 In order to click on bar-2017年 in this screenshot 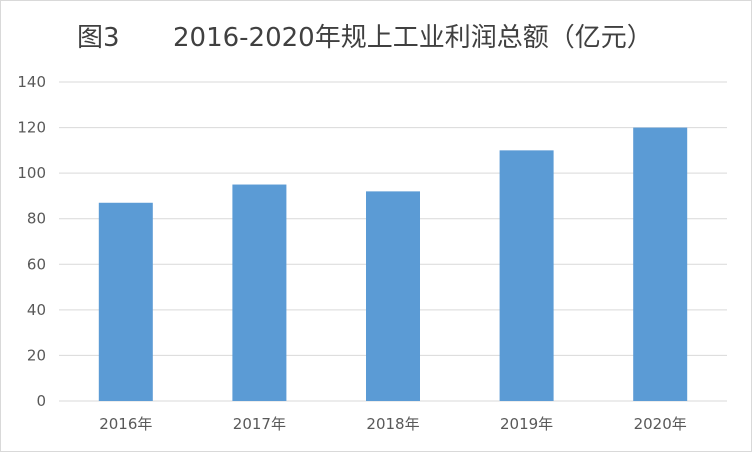, I will do `click(259, 292)`.